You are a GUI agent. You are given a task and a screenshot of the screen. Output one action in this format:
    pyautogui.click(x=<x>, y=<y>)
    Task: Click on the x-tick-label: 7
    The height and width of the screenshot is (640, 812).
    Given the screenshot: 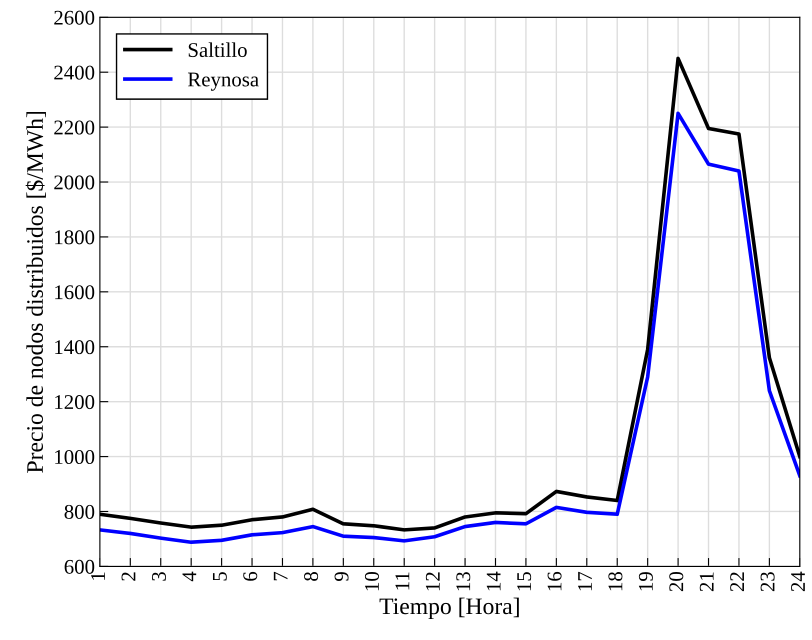 What is the action you would take?
    pyautogui.click(x=281, y=576)
    